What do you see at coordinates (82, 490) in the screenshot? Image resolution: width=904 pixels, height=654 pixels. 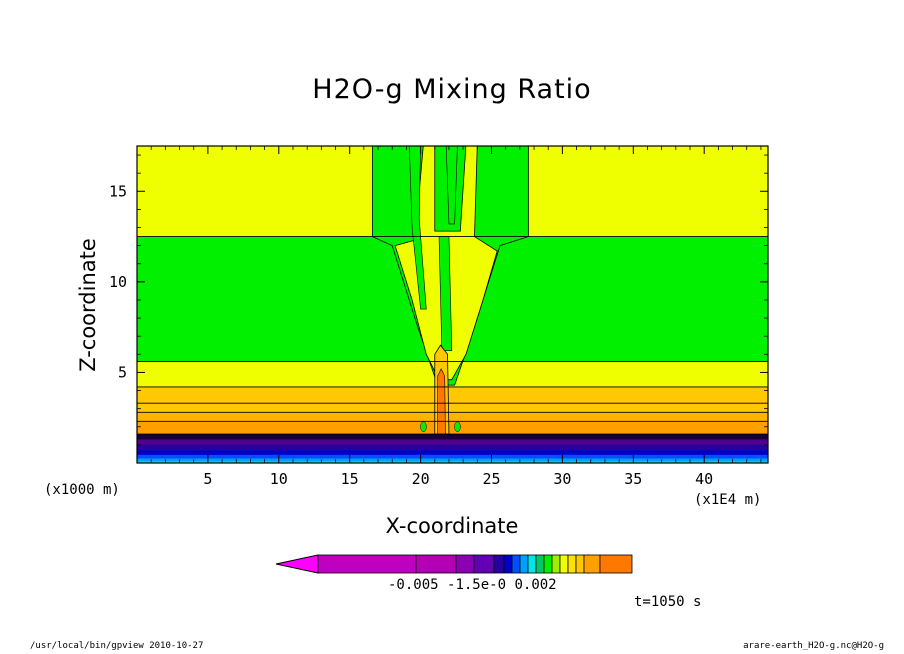 I see `y-axis-unit: (x1000 m)` at bounding box center [82, 490].